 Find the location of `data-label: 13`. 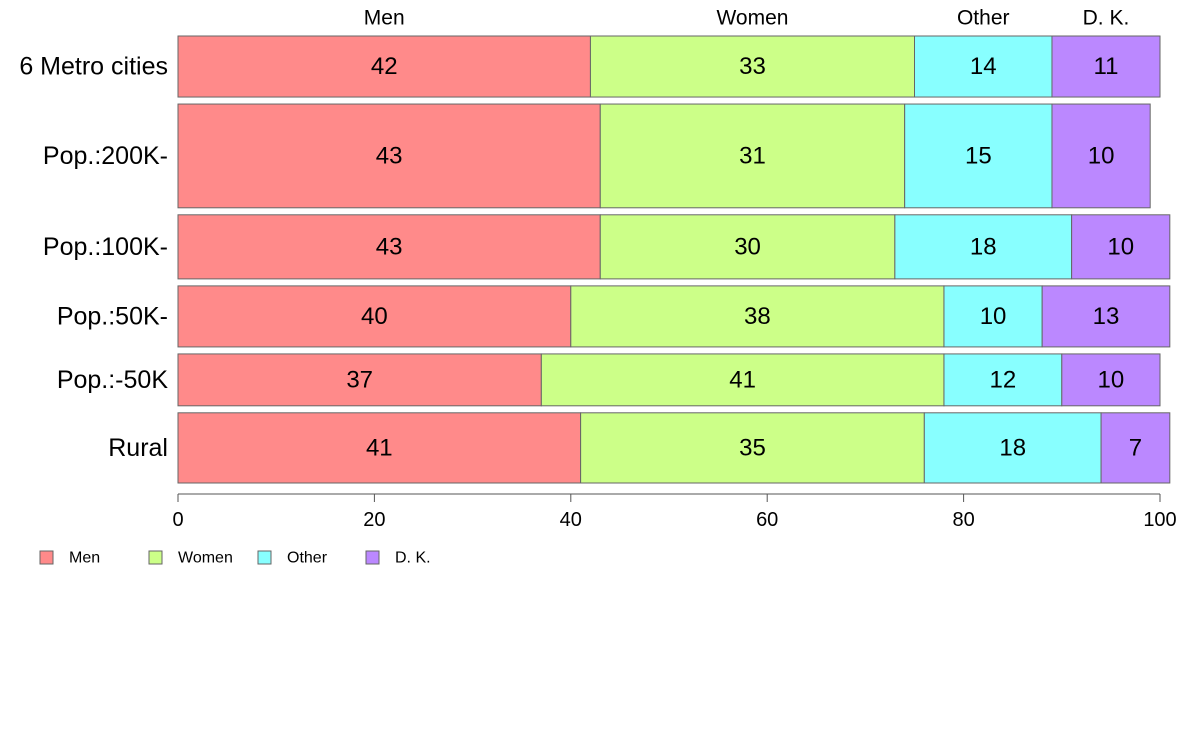

data-label: 13 is located at coordinates (1106, 316).